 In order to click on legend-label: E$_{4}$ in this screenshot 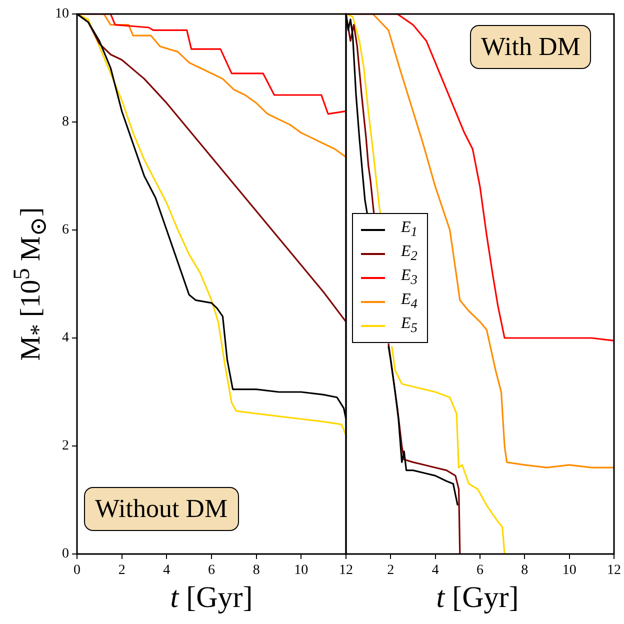, I will do `click(409, 302)`.